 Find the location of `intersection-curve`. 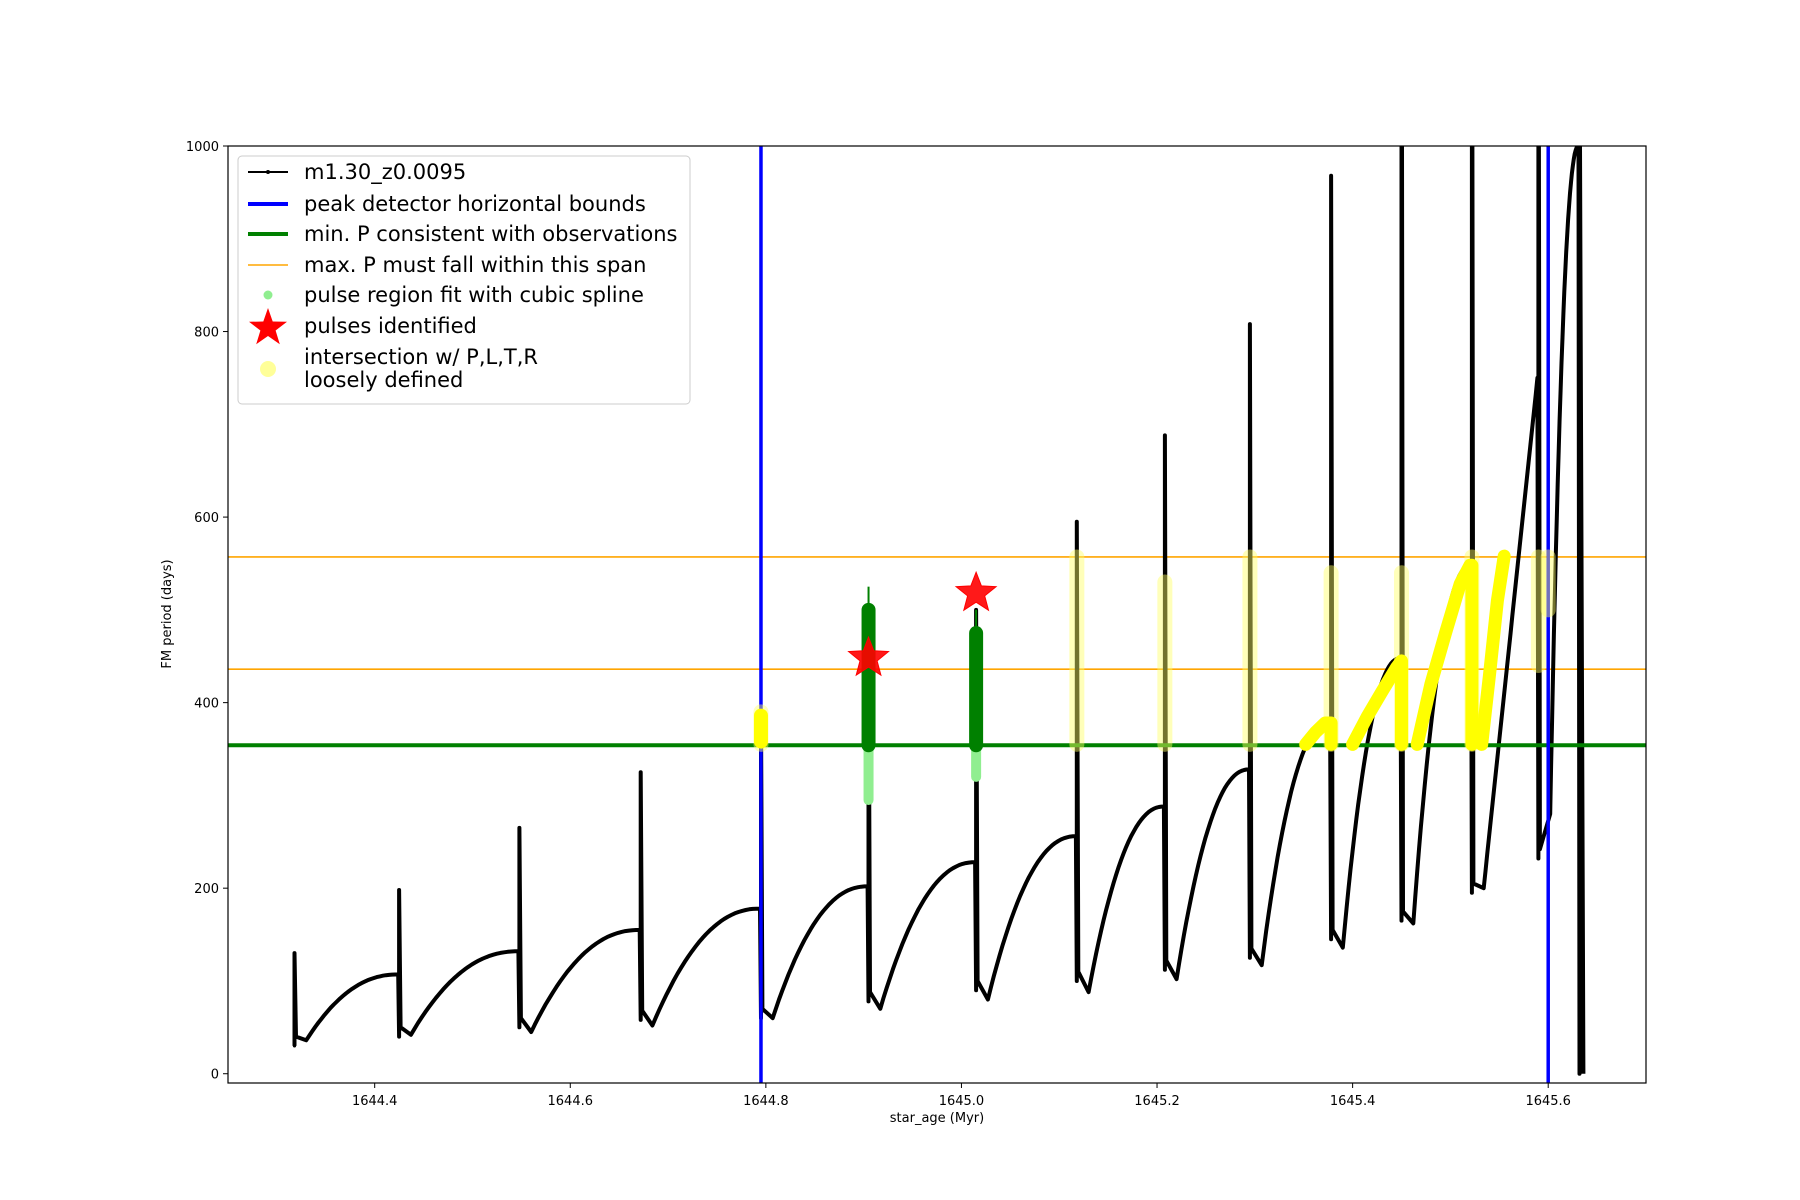

intersection-curve is located at coordinates (1318, 733).